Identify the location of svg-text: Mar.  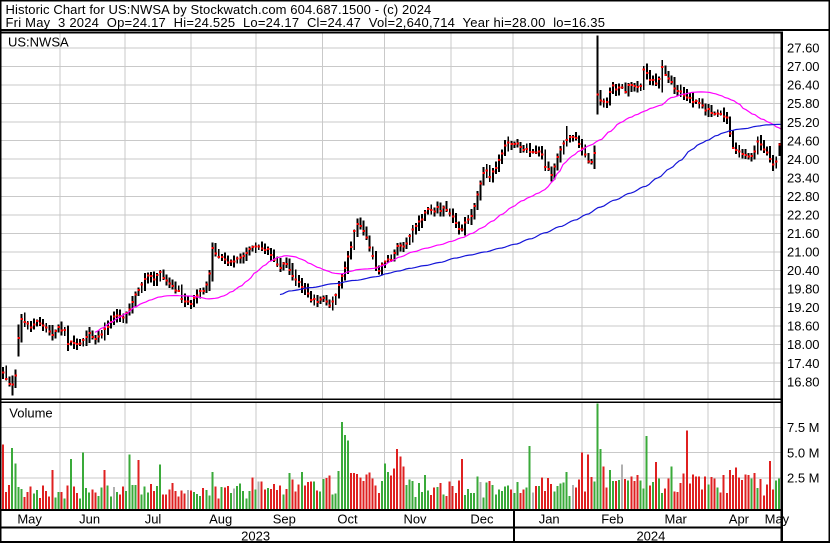
(676, 518).